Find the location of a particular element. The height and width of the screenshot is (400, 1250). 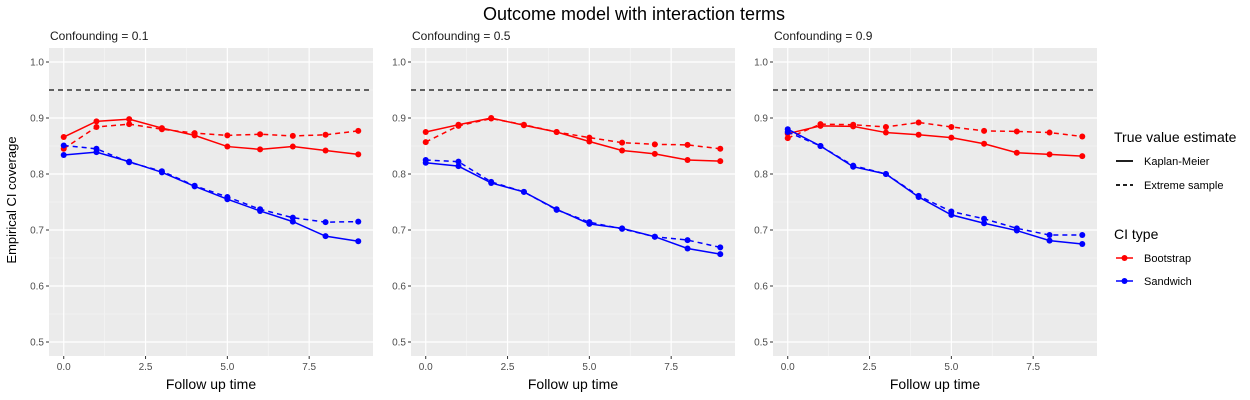

series-line-sandwich-kaplan-meier is located at coordinates (573, 208).